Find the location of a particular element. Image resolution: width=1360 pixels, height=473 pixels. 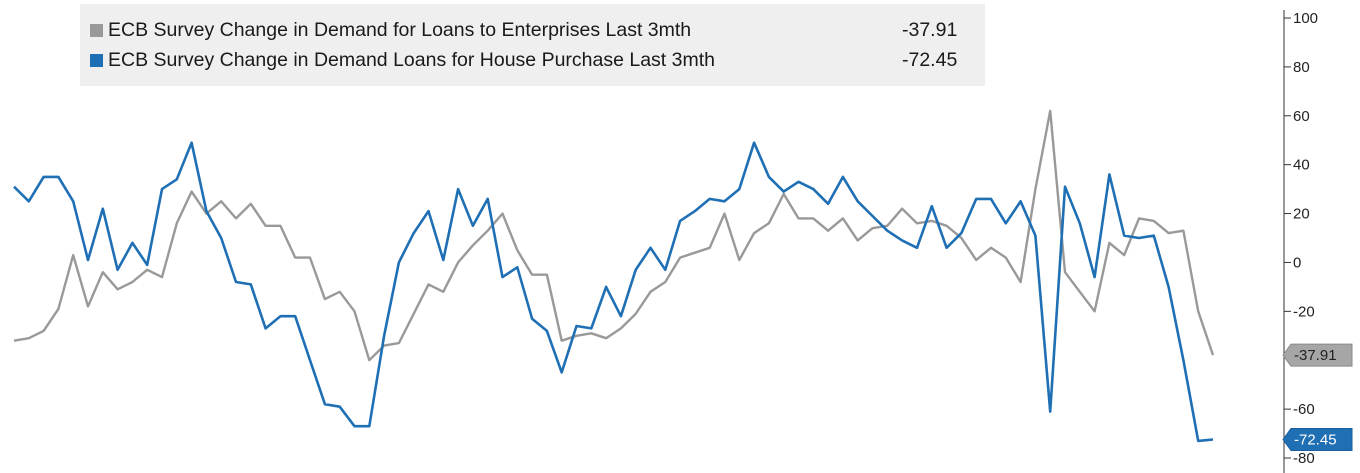

y-axis: 100 80 60 40 20 0 -20 -60 -80 is located at coordinates (1300, 241).